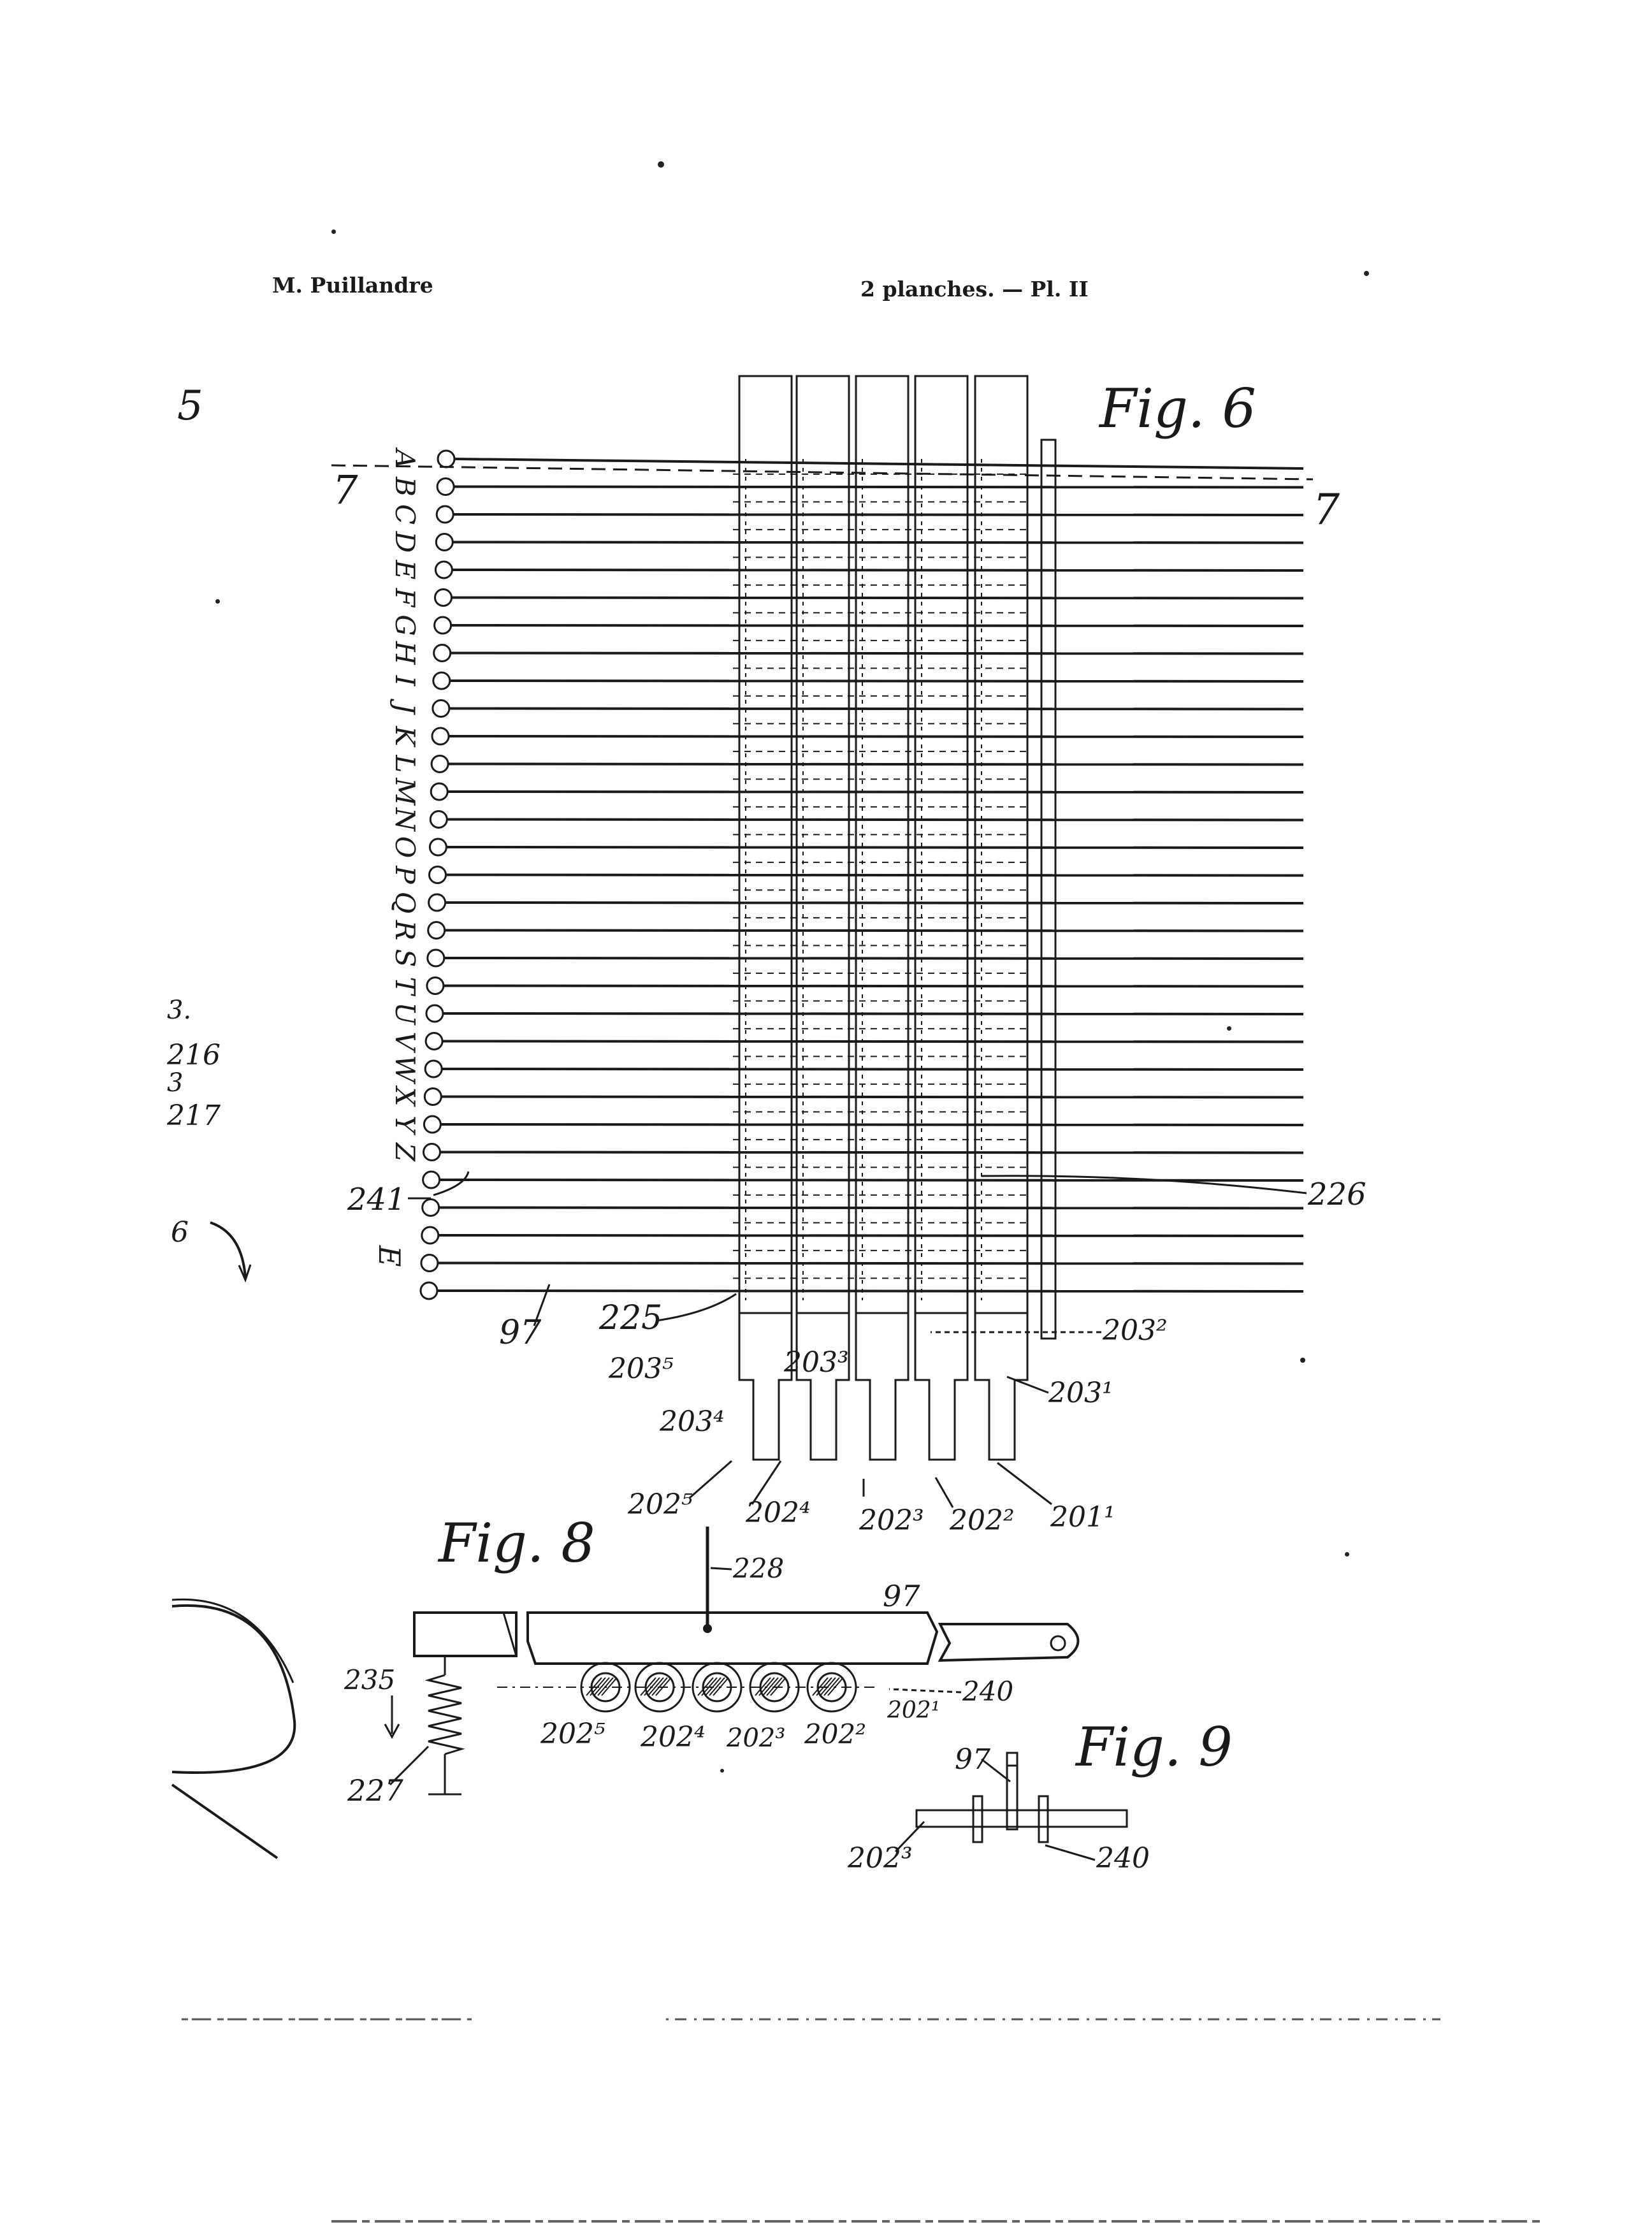  What do you see at coordinates (405, 598) in the screenshot?
I see `row-letter: F` at bounding box center [405, 598].